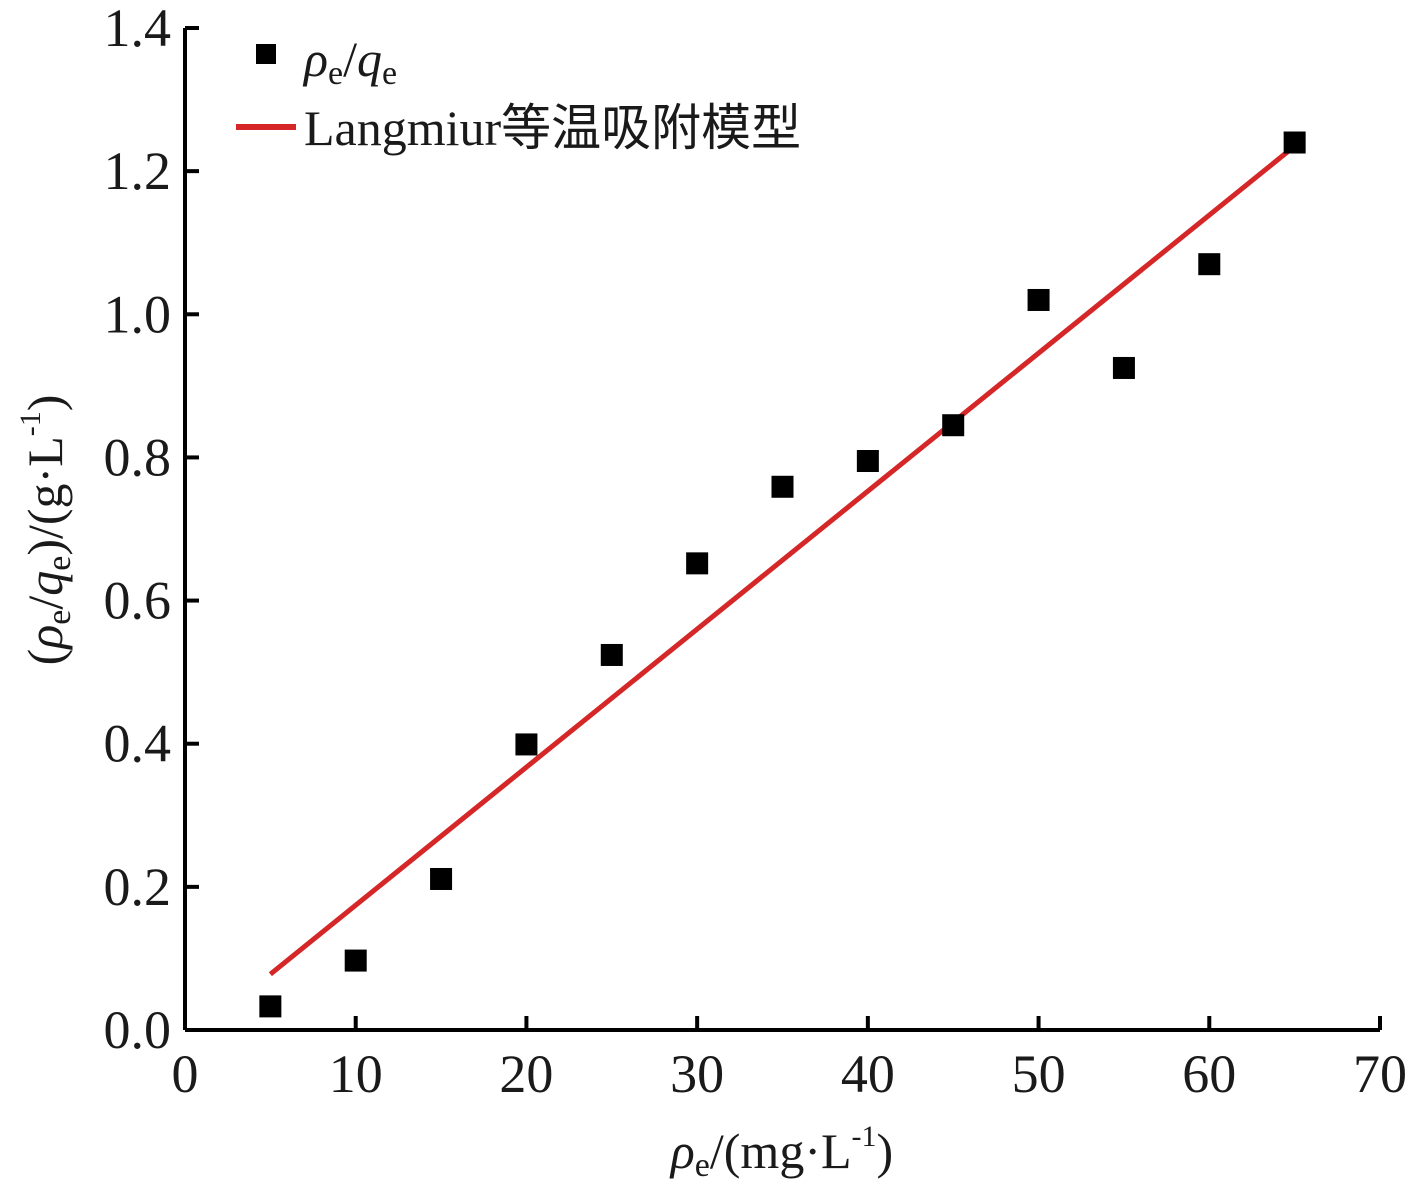 This screenshot has width=1417, height=1181. What do you see at coordinates (335, 73) in the screenshot?
I see `legend-scatter-sub: e` at bounding box center [335, 73].